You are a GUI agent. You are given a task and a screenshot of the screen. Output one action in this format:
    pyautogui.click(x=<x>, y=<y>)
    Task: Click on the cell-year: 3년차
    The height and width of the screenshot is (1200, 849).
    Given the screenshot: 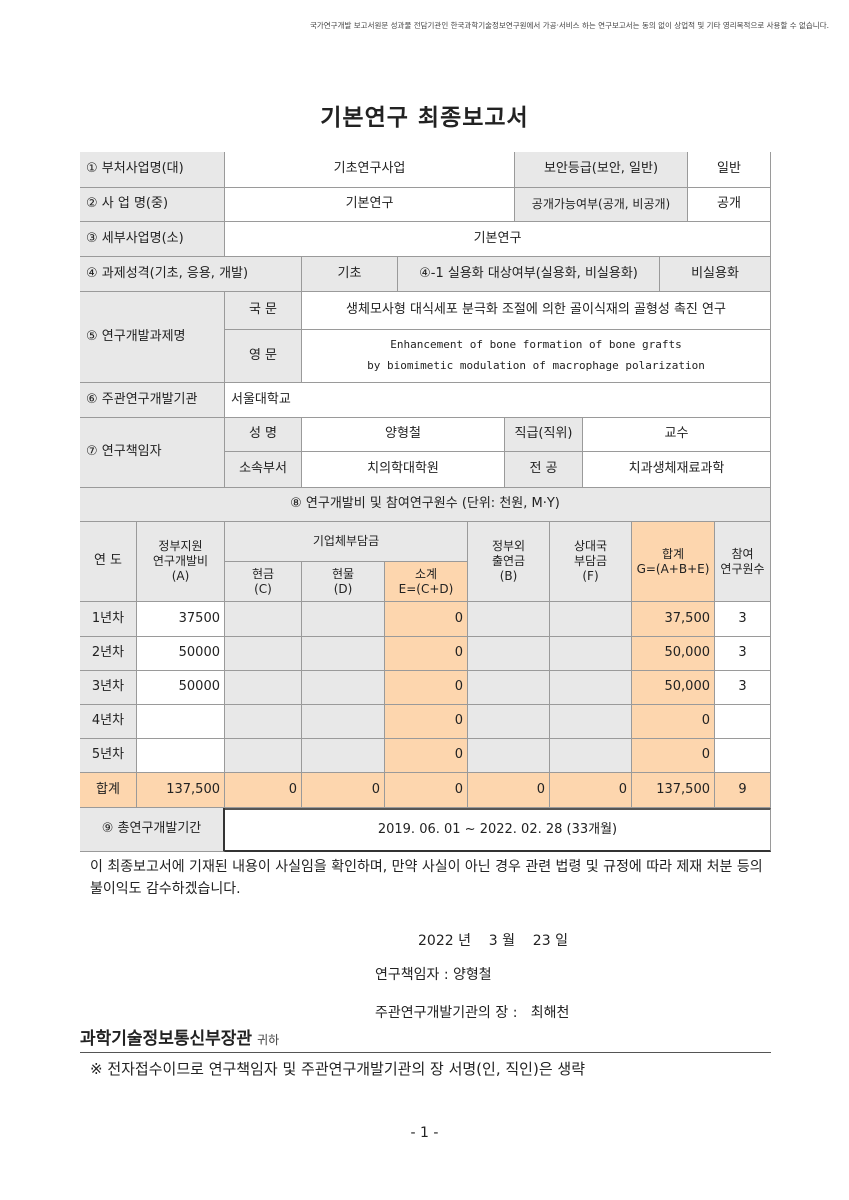 What is the action you would take?
    pyautogui.click(x=108, y=688)
    